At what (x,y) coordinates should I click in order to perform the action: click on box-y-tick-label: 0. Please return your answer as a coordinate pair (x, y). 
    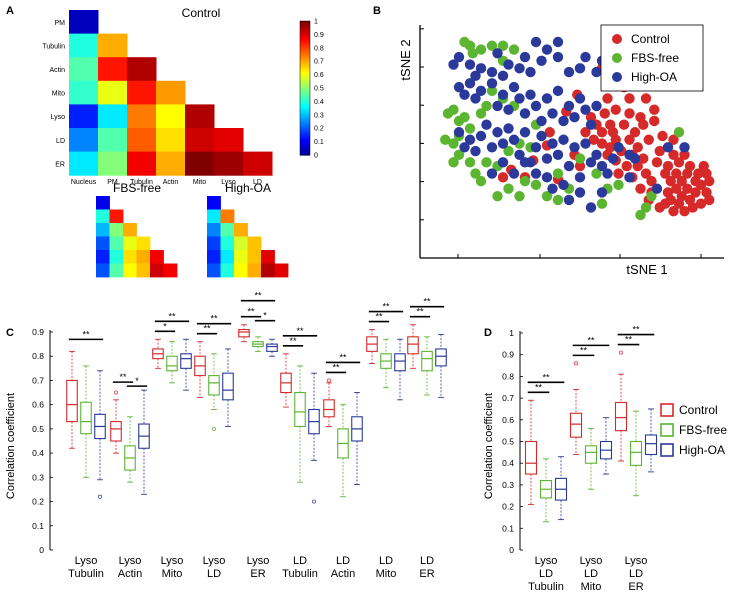
    Looking at the image, I should click on (41, 550).